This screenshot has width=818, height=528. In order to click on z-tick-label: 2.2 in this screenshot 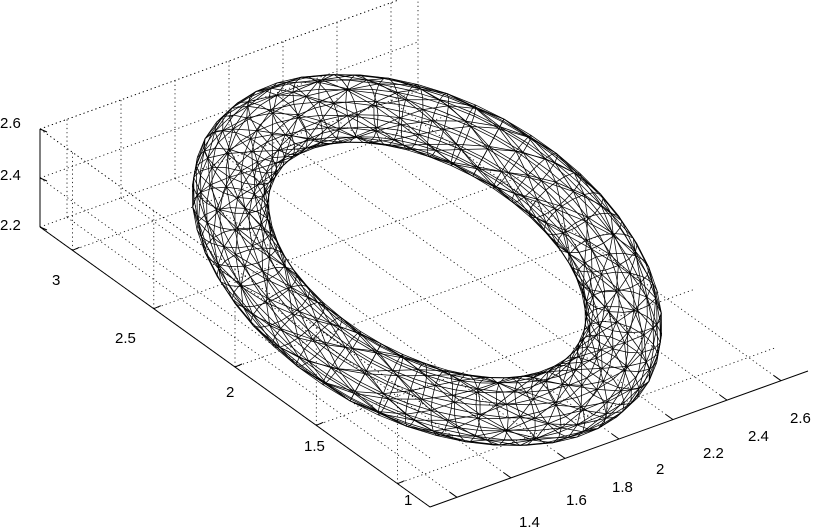, I will do `click(10, 225)`.